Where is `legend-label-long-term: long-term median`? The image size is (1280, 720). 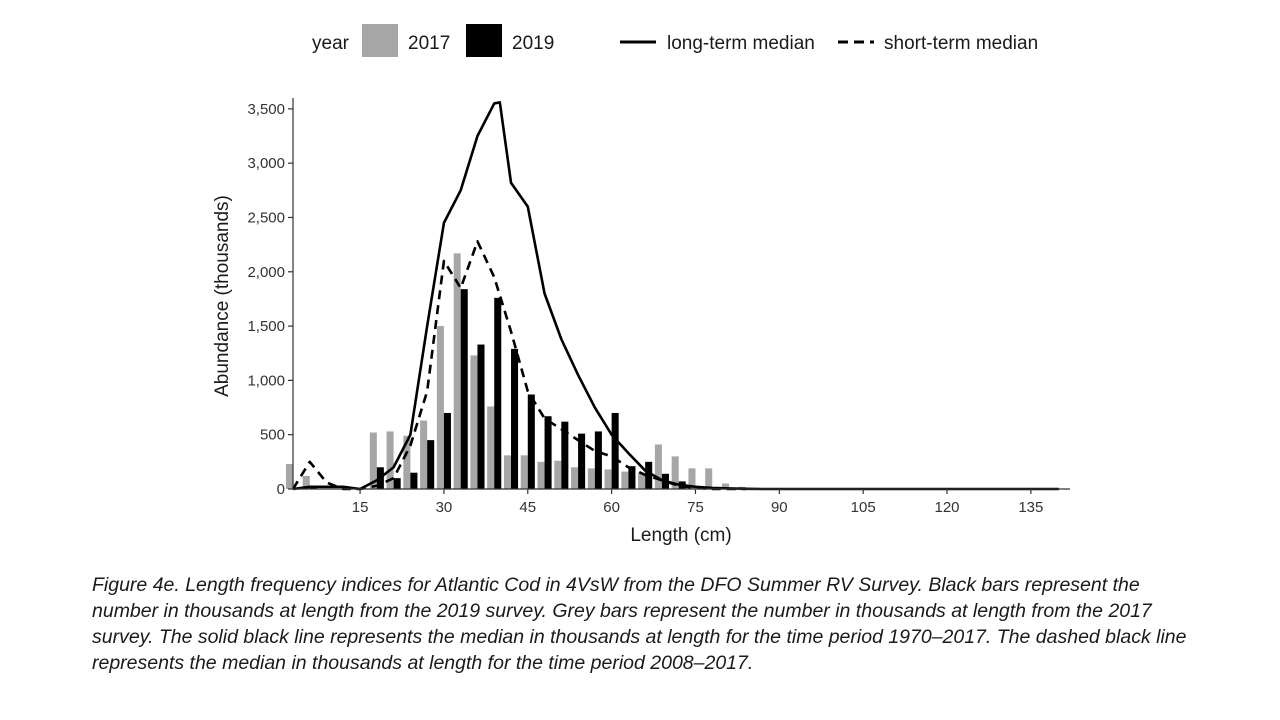
legend-label-long-term: long-term median is located at coordinates (741, 43).